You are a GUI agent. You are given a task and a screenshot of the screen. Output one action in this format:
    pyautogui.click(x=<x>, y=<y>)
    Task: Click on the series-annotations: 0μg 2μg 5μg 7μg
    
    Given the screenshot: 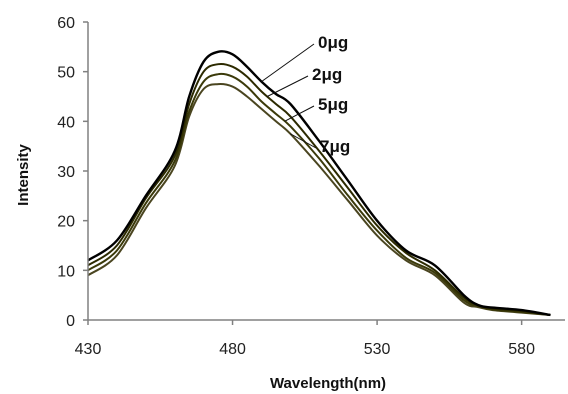 What is the action you would take?
    pyautogui.click(x=305, y=94)
    